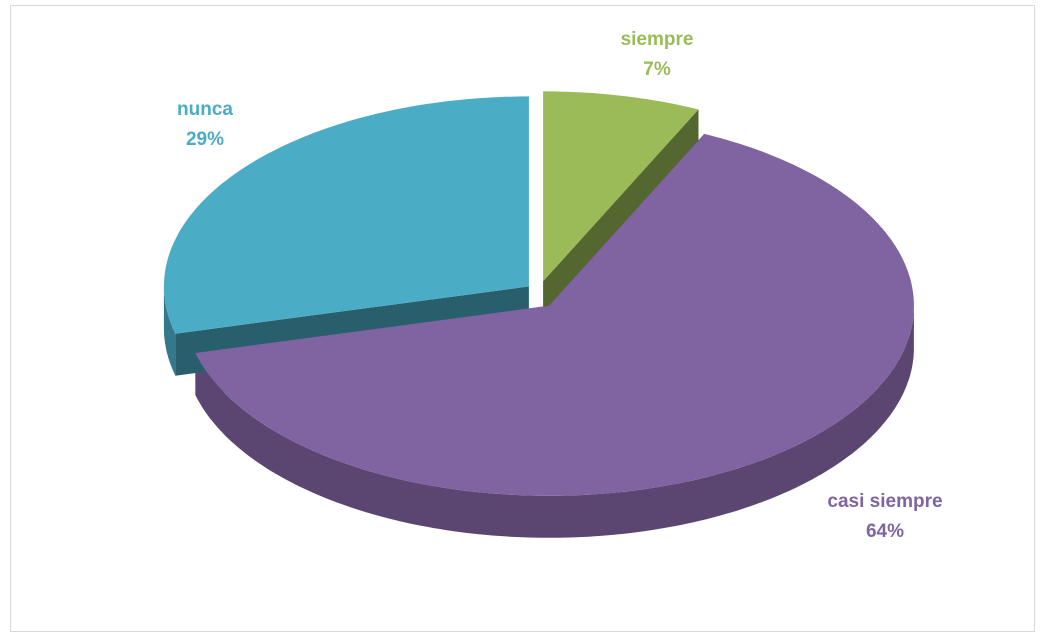 Image resolution: width=1041 pixels, height=633 pixels. What do you see at coordinates (885, 531) in the screenshot?
I see `slice-value-label: 64%` at bounding box center [885, 531].